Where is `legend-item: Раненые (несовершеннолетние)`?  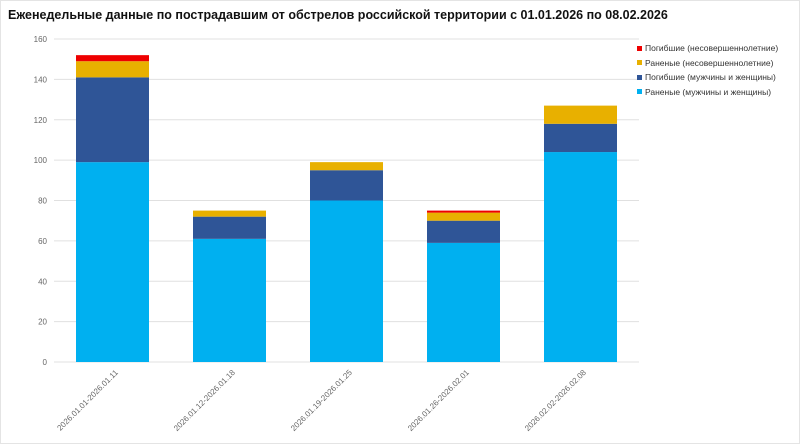 legend-item: Раненые (несовершеннолетние) is located at coordinates (707, 63).